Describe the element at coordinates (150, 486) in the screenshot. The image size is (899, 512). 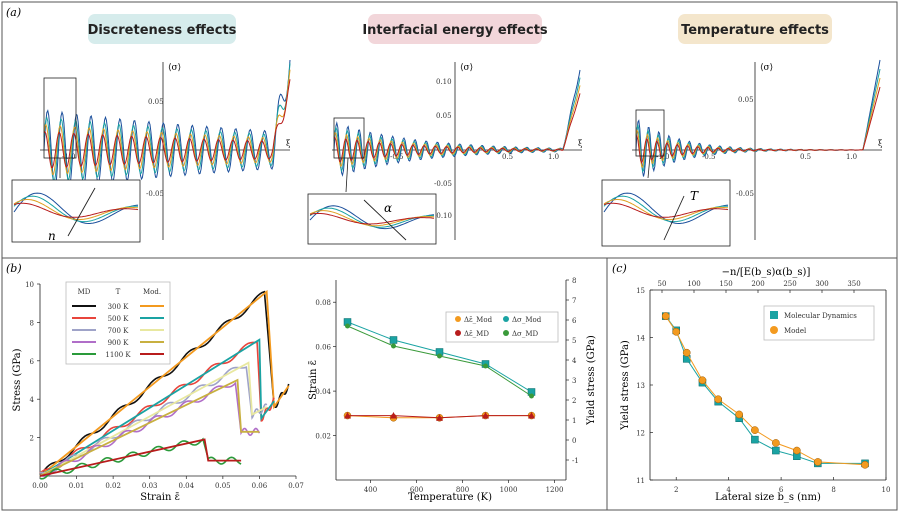
I see `ss-xtick-label: 0.03` at that location.